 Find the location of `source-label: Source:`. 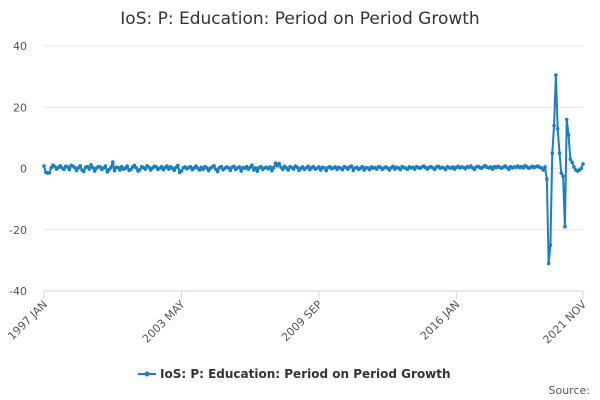

source-label: Source: is located at coordinates (570, 390).